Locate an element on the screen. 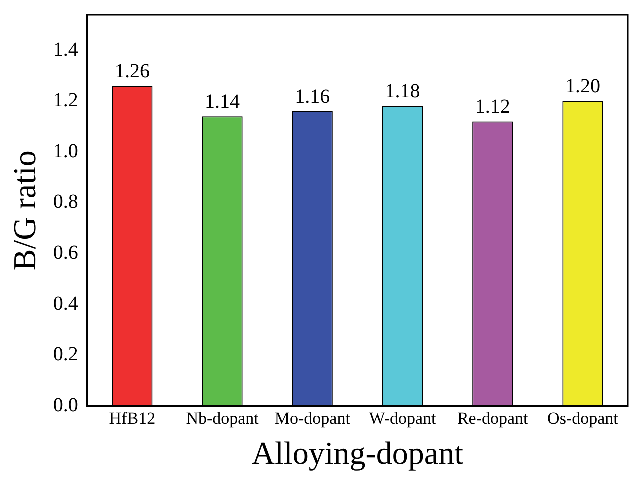  data-label: 1.14 is located at coordinates (222, 101).